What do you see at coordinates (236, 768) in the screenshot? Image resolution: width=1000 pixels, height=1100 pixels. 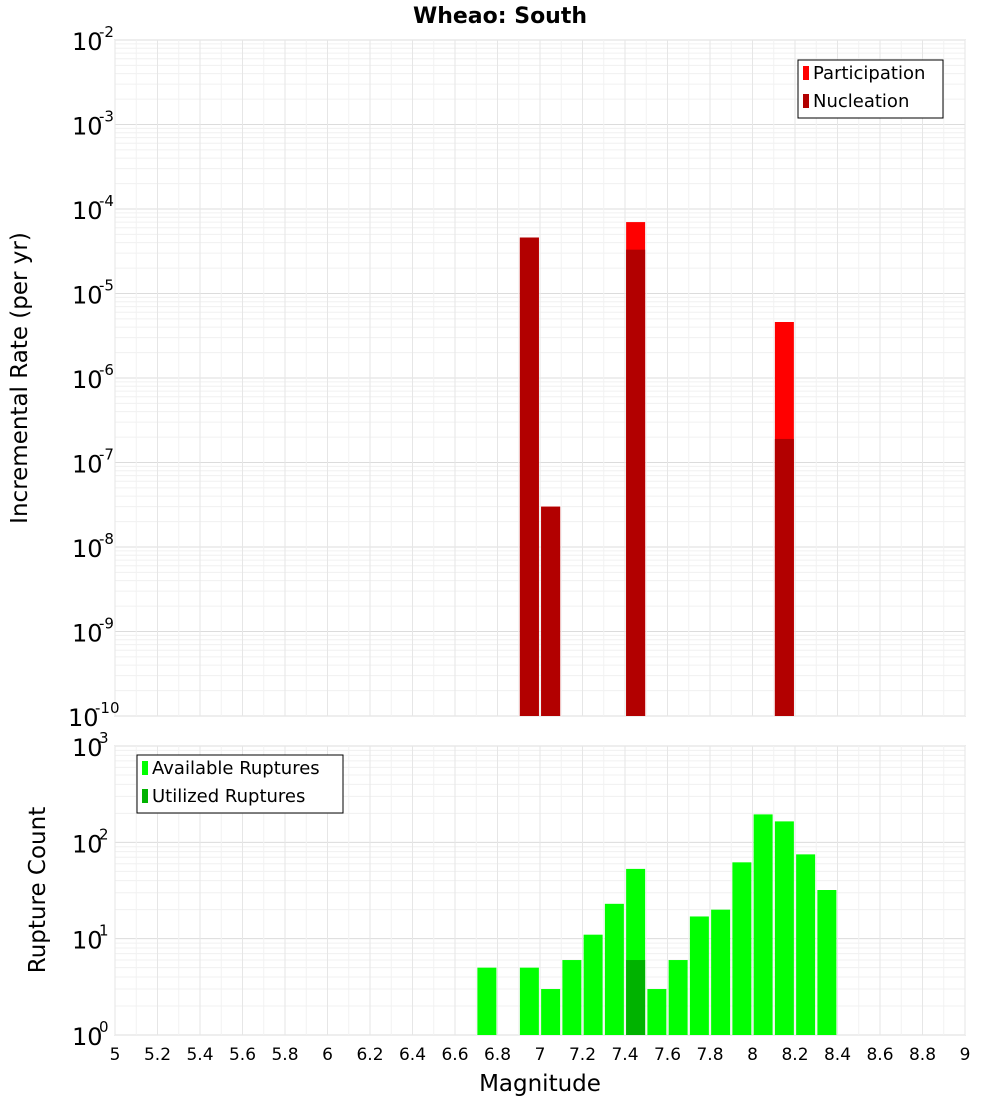 I see `legend-label: Available Ruptures` at bounding box center [236, 768].